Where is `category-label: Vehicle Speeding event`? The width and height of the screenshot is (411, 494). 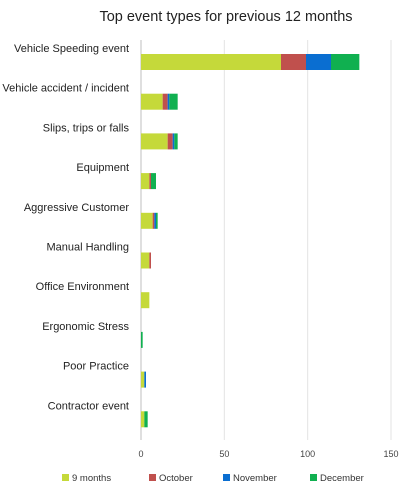
category-label: Vehicle Speeding event is located at coordinates (71, 49).